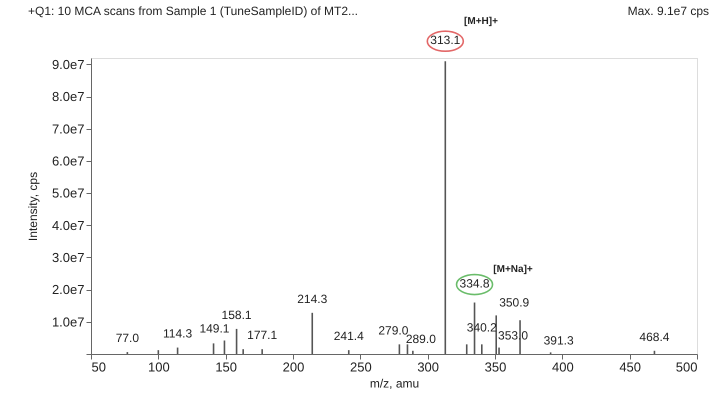 Image resolution: width=713 pixels, height=401 pixels. I want to click on annotation: 391.3, so click(559, 340).